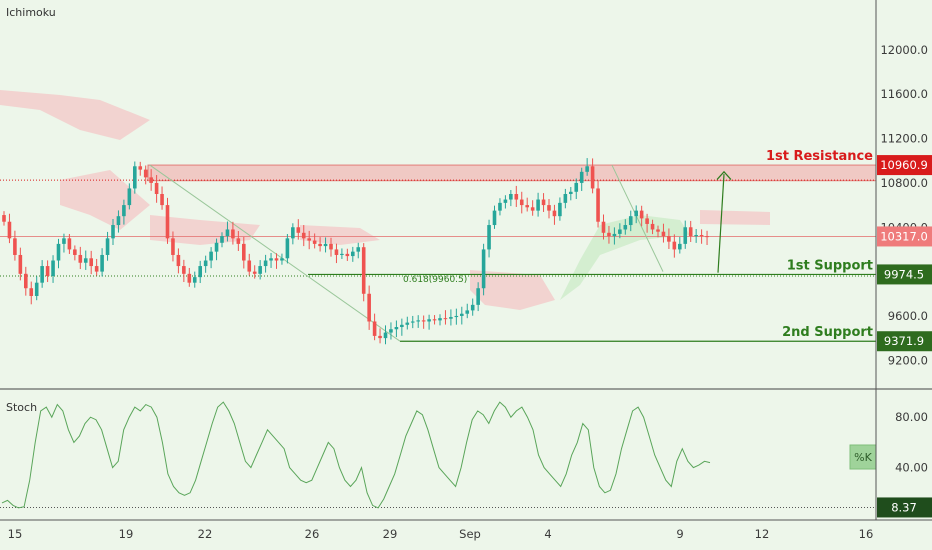  Describe the element at coordinates (15, 534) in the screenshot. I see `x-tick-label: 15` at that location.